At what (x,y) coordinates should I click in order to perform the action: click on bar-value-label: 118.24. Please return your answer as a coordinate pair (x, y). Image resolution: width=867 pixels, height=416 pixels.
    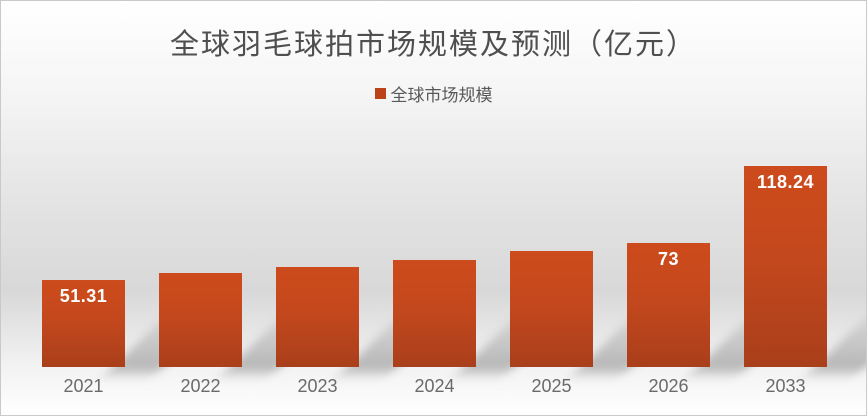
    Looking at the image, I should click on (785, 182).